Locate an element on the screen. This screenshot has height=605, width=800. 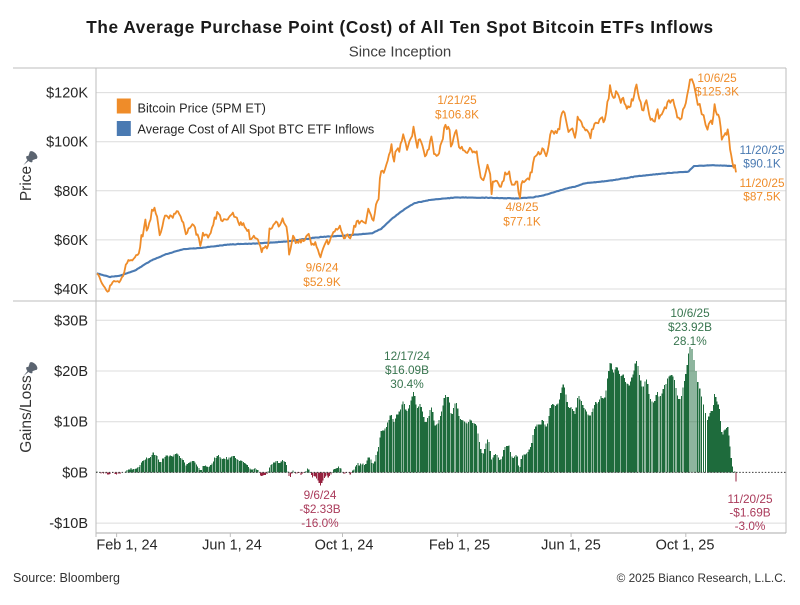
svg-text: $10B is located at coordinates (71, 423).